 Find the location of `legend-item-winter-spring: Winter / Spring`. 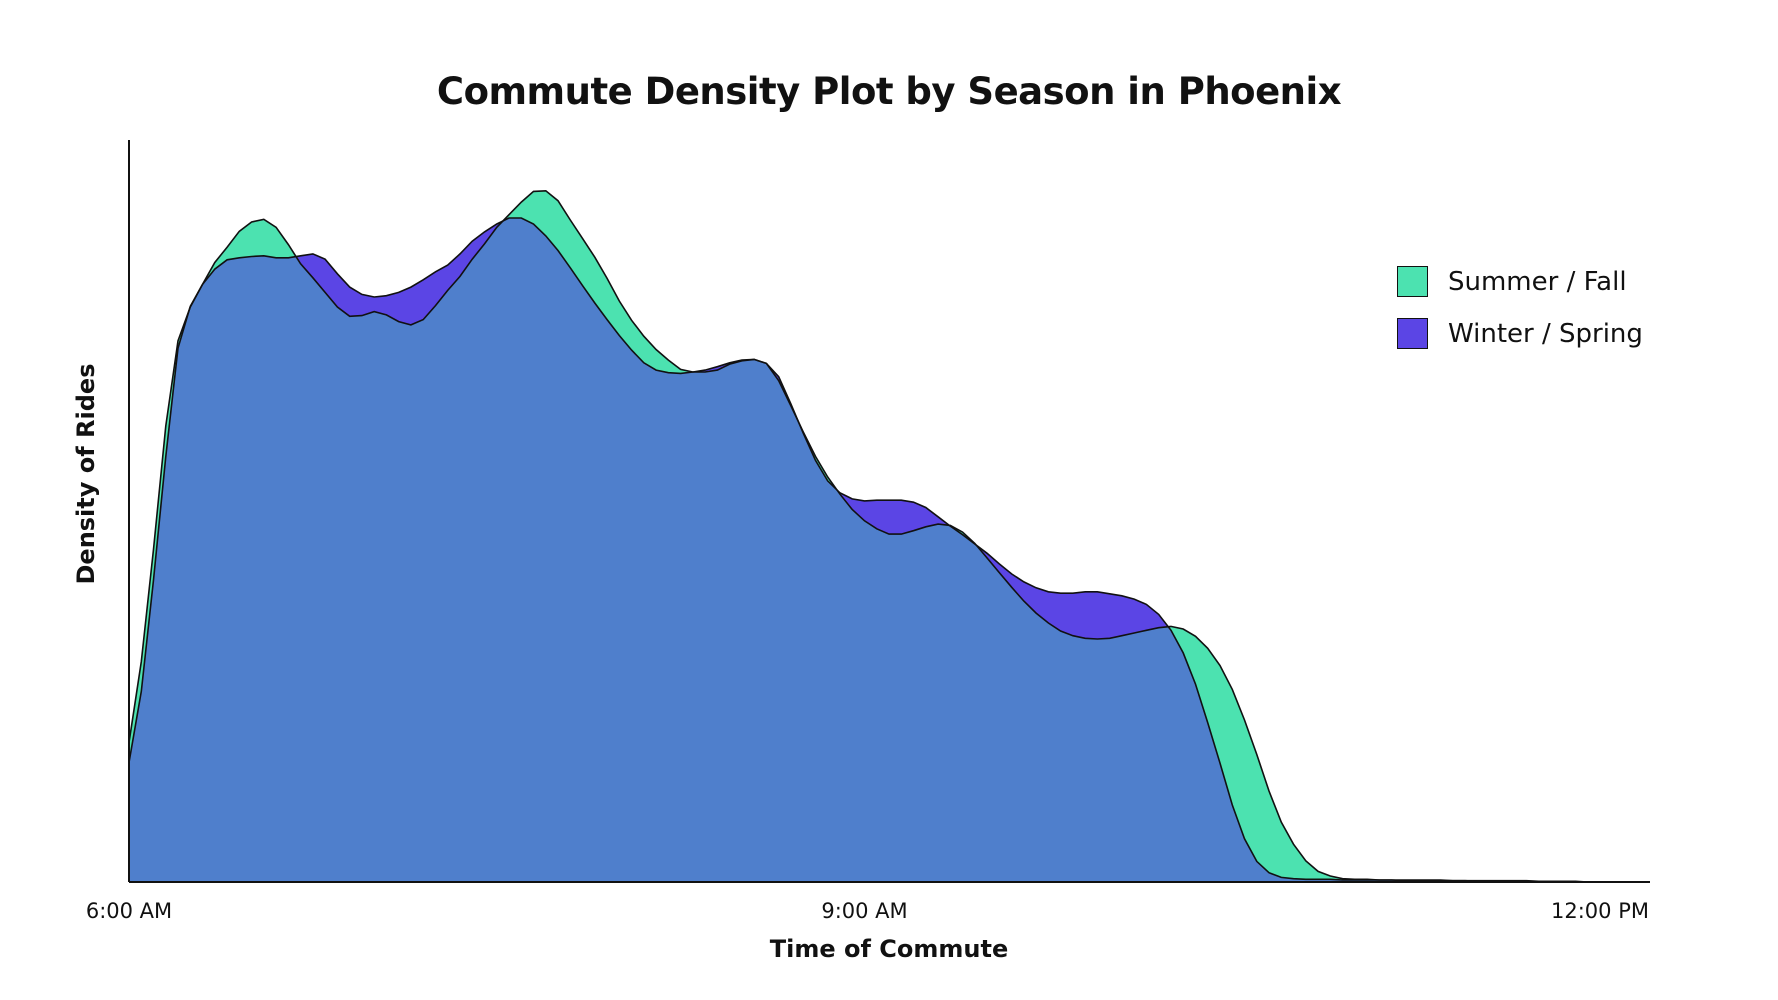

legend-item-winter-spring: Winter / Spring is located at coordinates (1520, 333).